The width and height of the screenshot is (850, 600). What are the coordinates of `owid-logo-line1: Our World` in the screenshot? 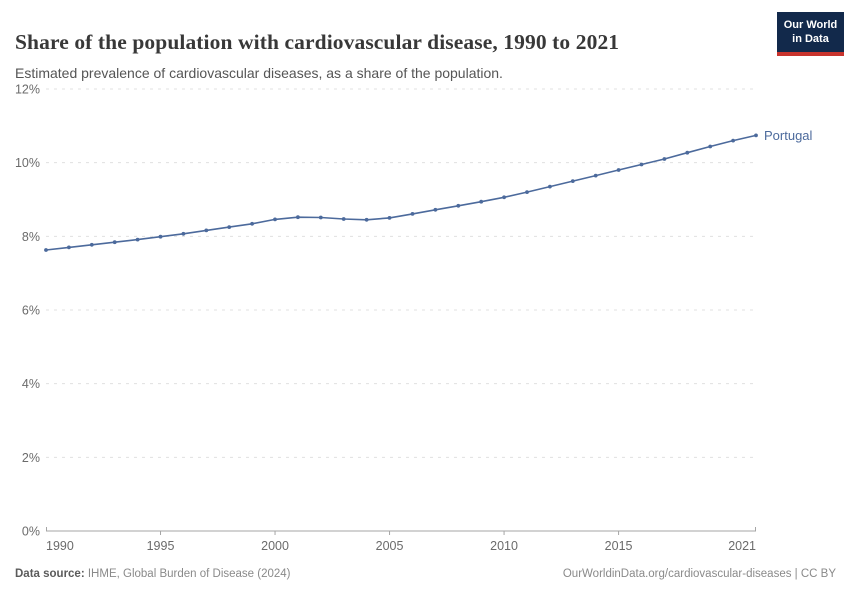 It's located at (810, 25).